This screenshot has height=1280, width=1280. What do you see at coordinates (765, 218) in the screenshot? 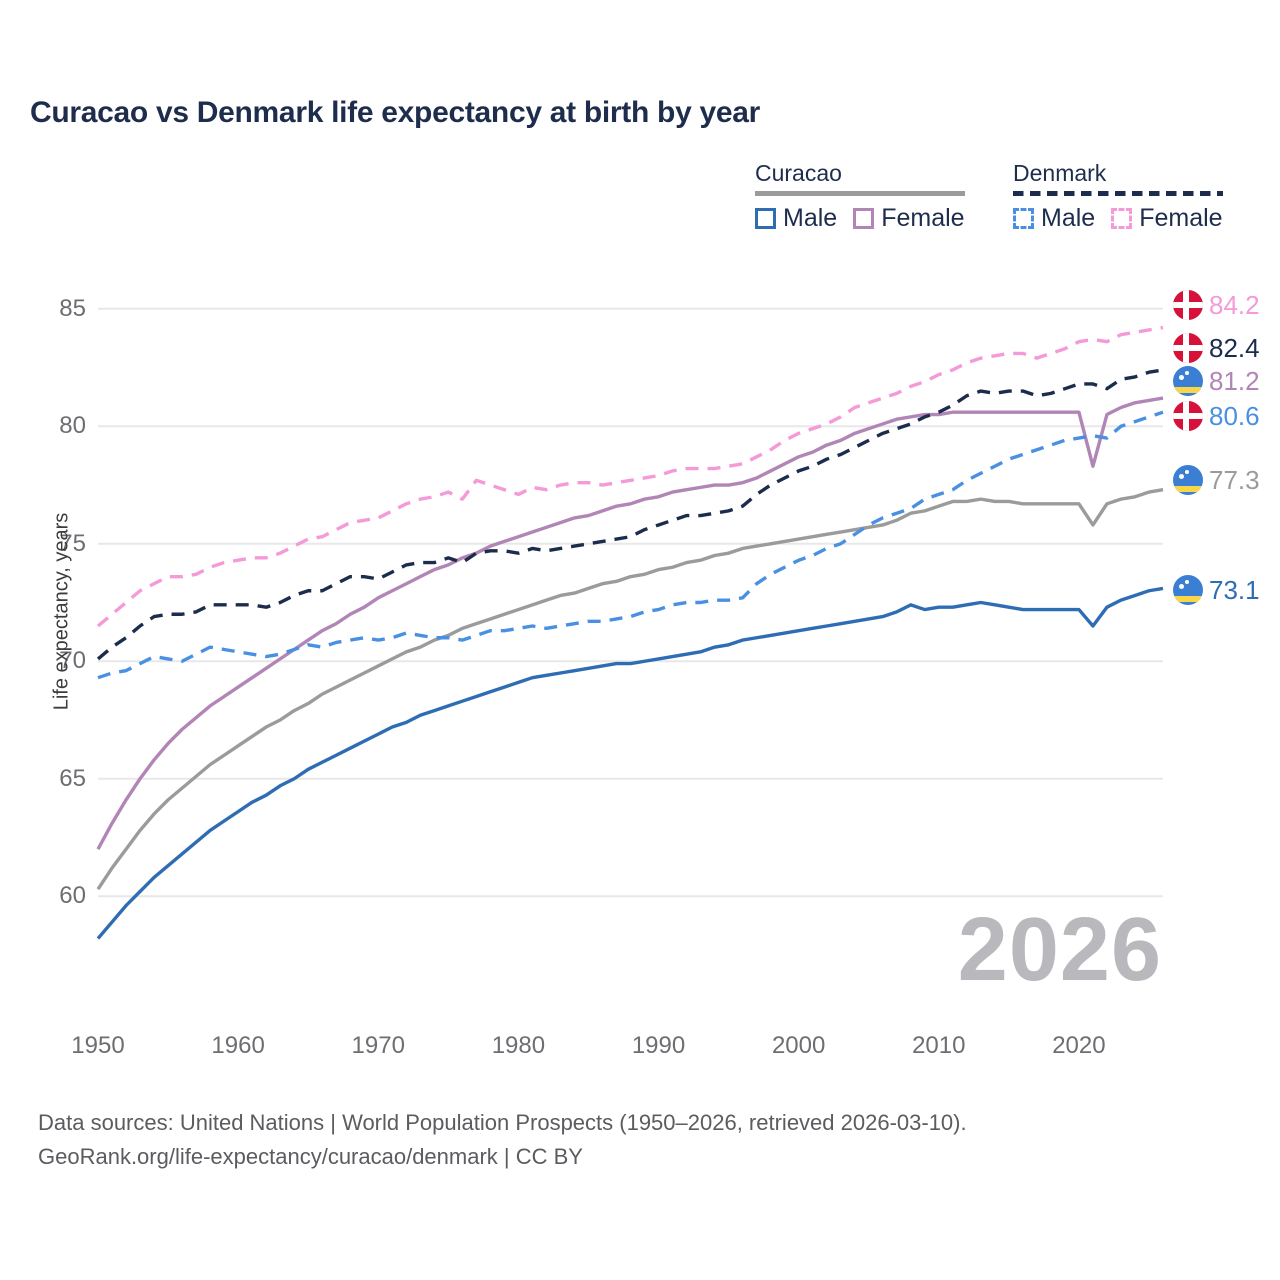
I see `legend-swatch-curacao-male` at bounding box center [765, 218].